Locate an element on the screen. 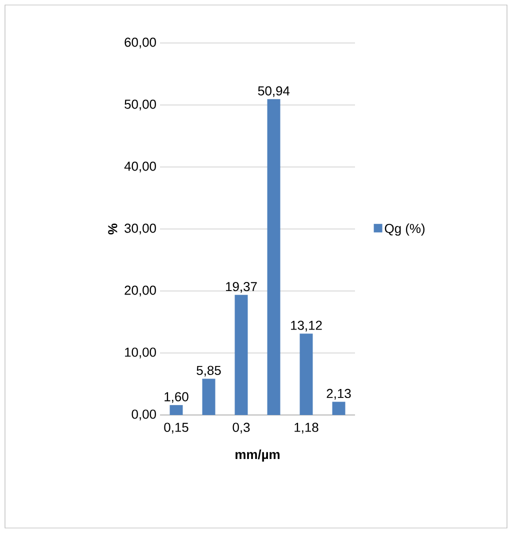 This screenshot has height=533, width=512. data-label: 50,94 is located at coordinates (274, 91).